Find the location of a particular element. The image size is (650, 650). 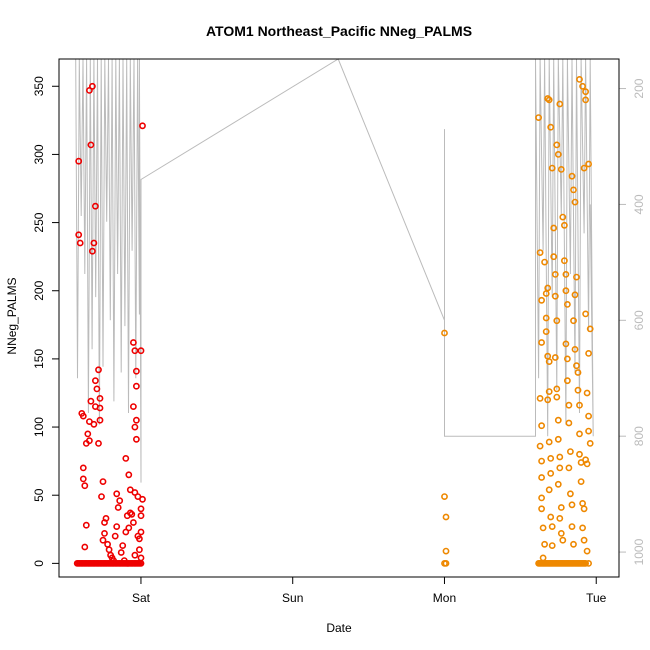

x-tick-label: Mon is located at coordinates (444, 598).